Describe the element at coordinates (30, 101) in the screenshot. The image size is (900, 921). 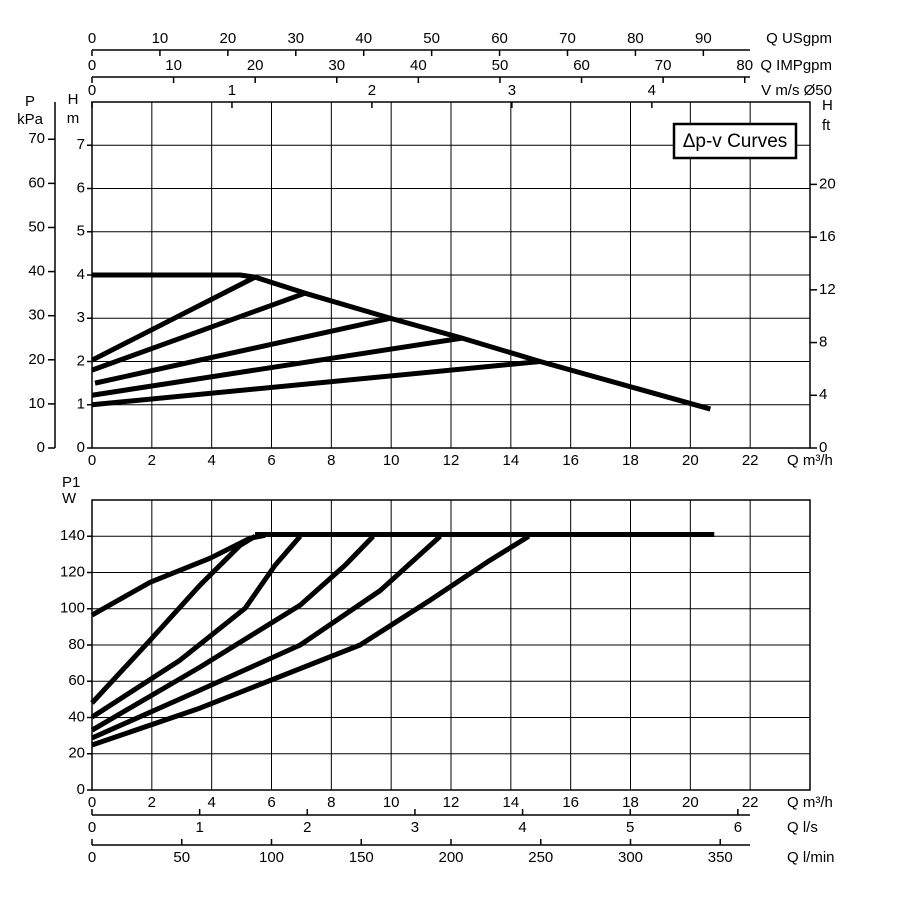
I see `axis-symbol: P` at that location.